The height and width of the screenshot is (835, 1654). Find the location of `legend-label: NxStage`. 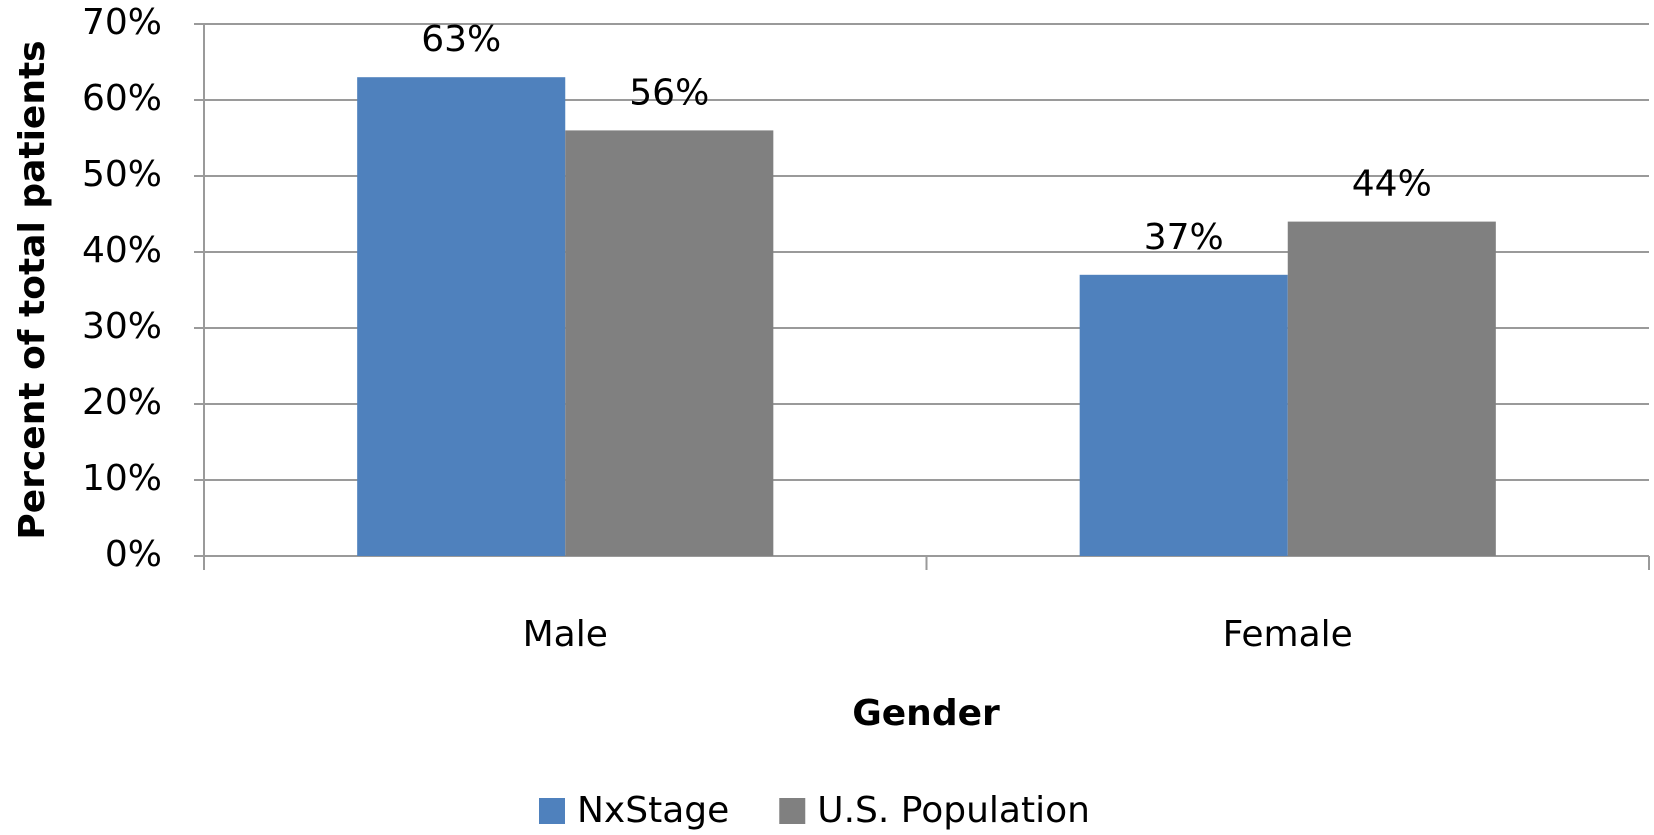

legend-label: NxStage is located at coordinates (653, 810).